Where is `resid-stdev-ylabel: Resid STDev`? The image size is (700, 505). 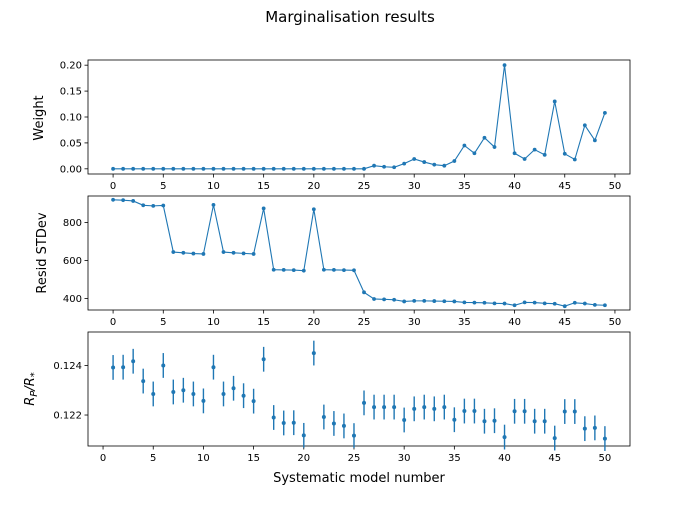 resid-stdev-ylabel: Resid STDev is located at coordinates (42, 252).